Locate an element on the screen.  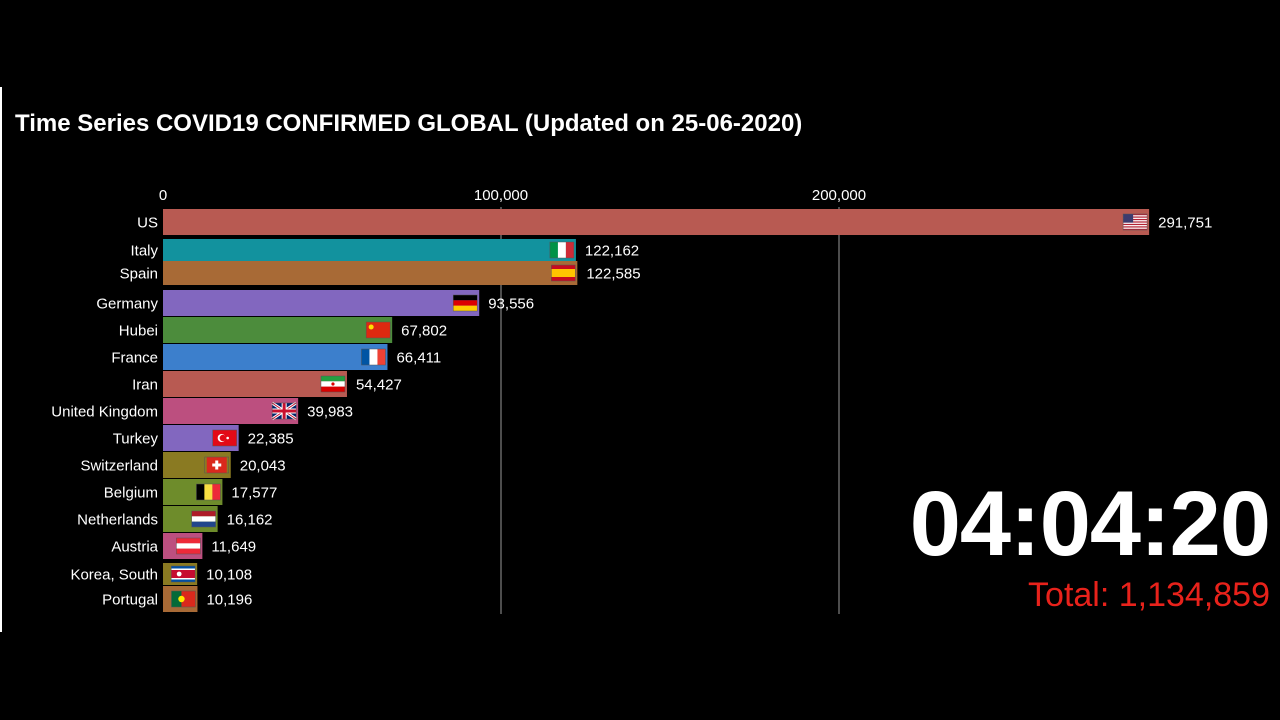
bar-category-label: Italy is located at coordinates (144, 251).